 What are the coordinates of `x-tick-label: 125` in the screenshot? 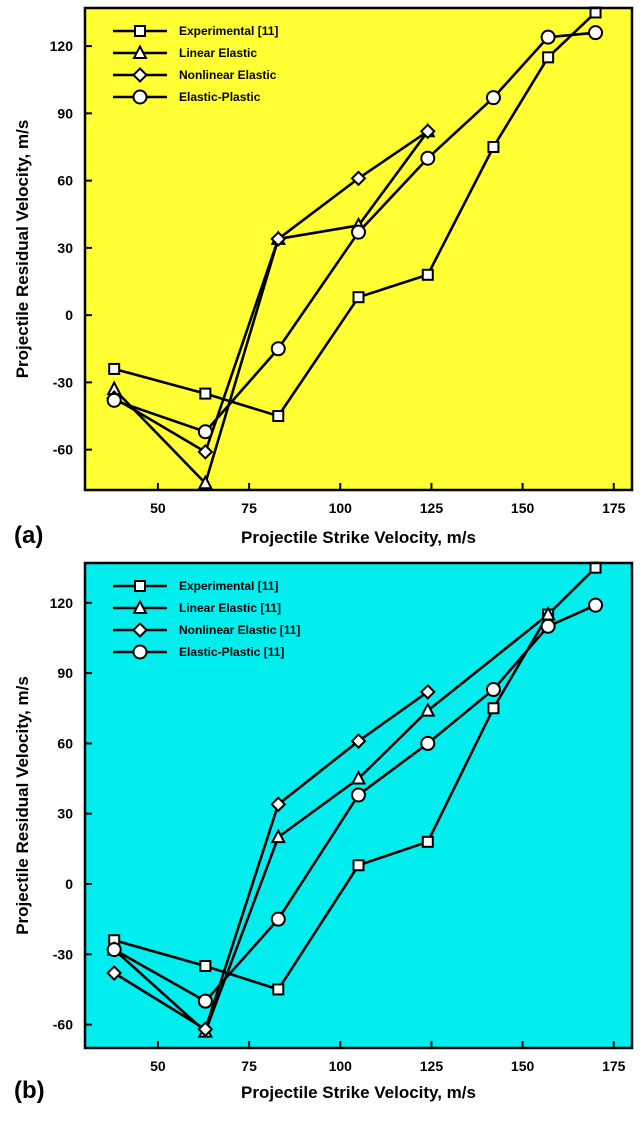 It's located at (432, 1066).